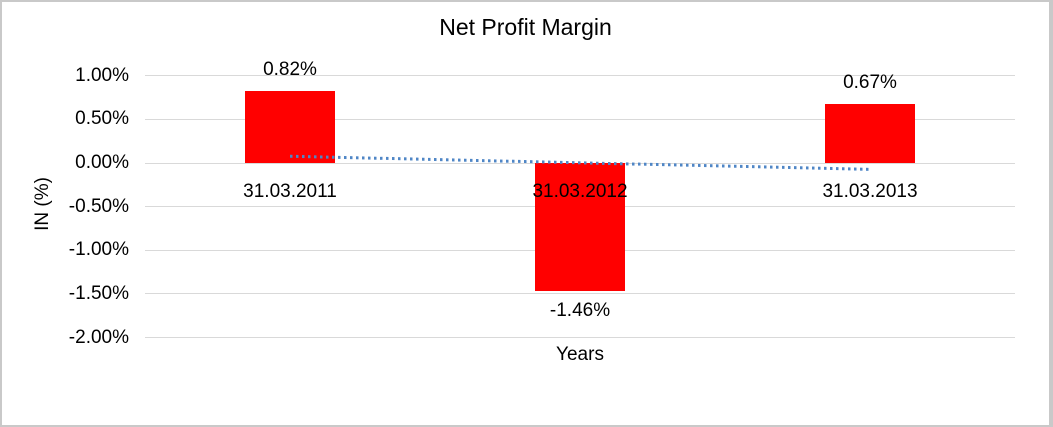  Describe the element at coordinates (290, 191) in the screenshot. I see `category-label: 31.03.2011` at that location.